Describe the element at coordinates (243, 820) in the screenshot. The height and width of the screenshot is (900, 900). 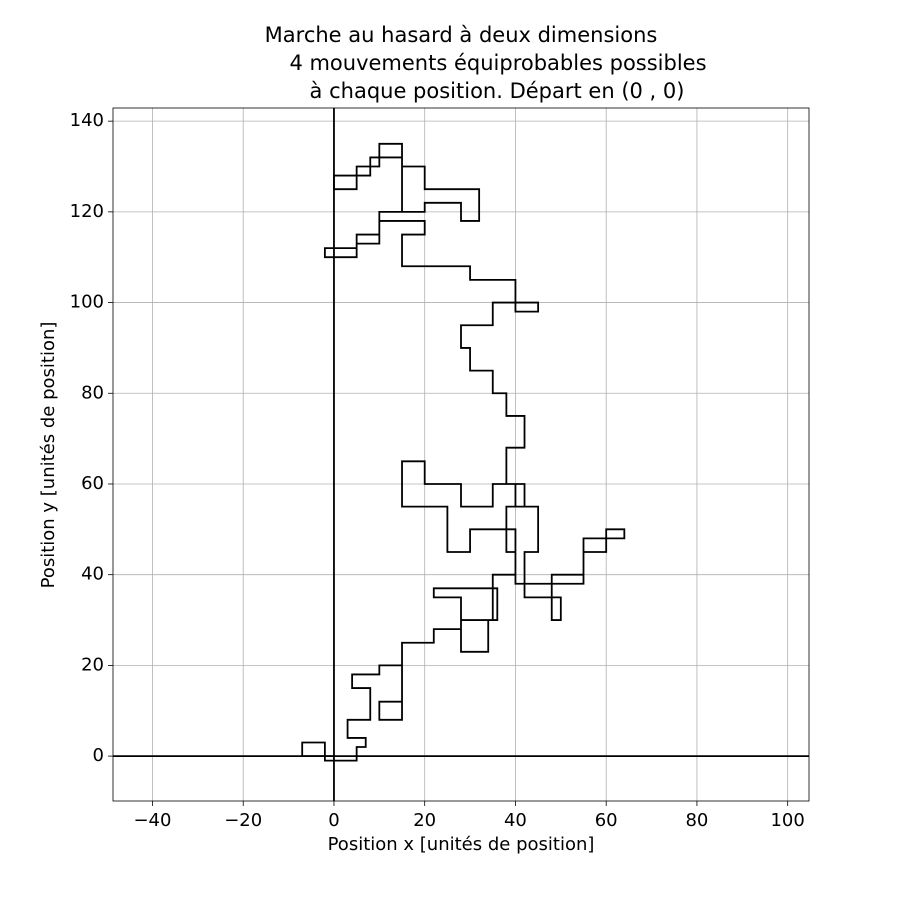
I see `x-tick-label: −20` at that location.